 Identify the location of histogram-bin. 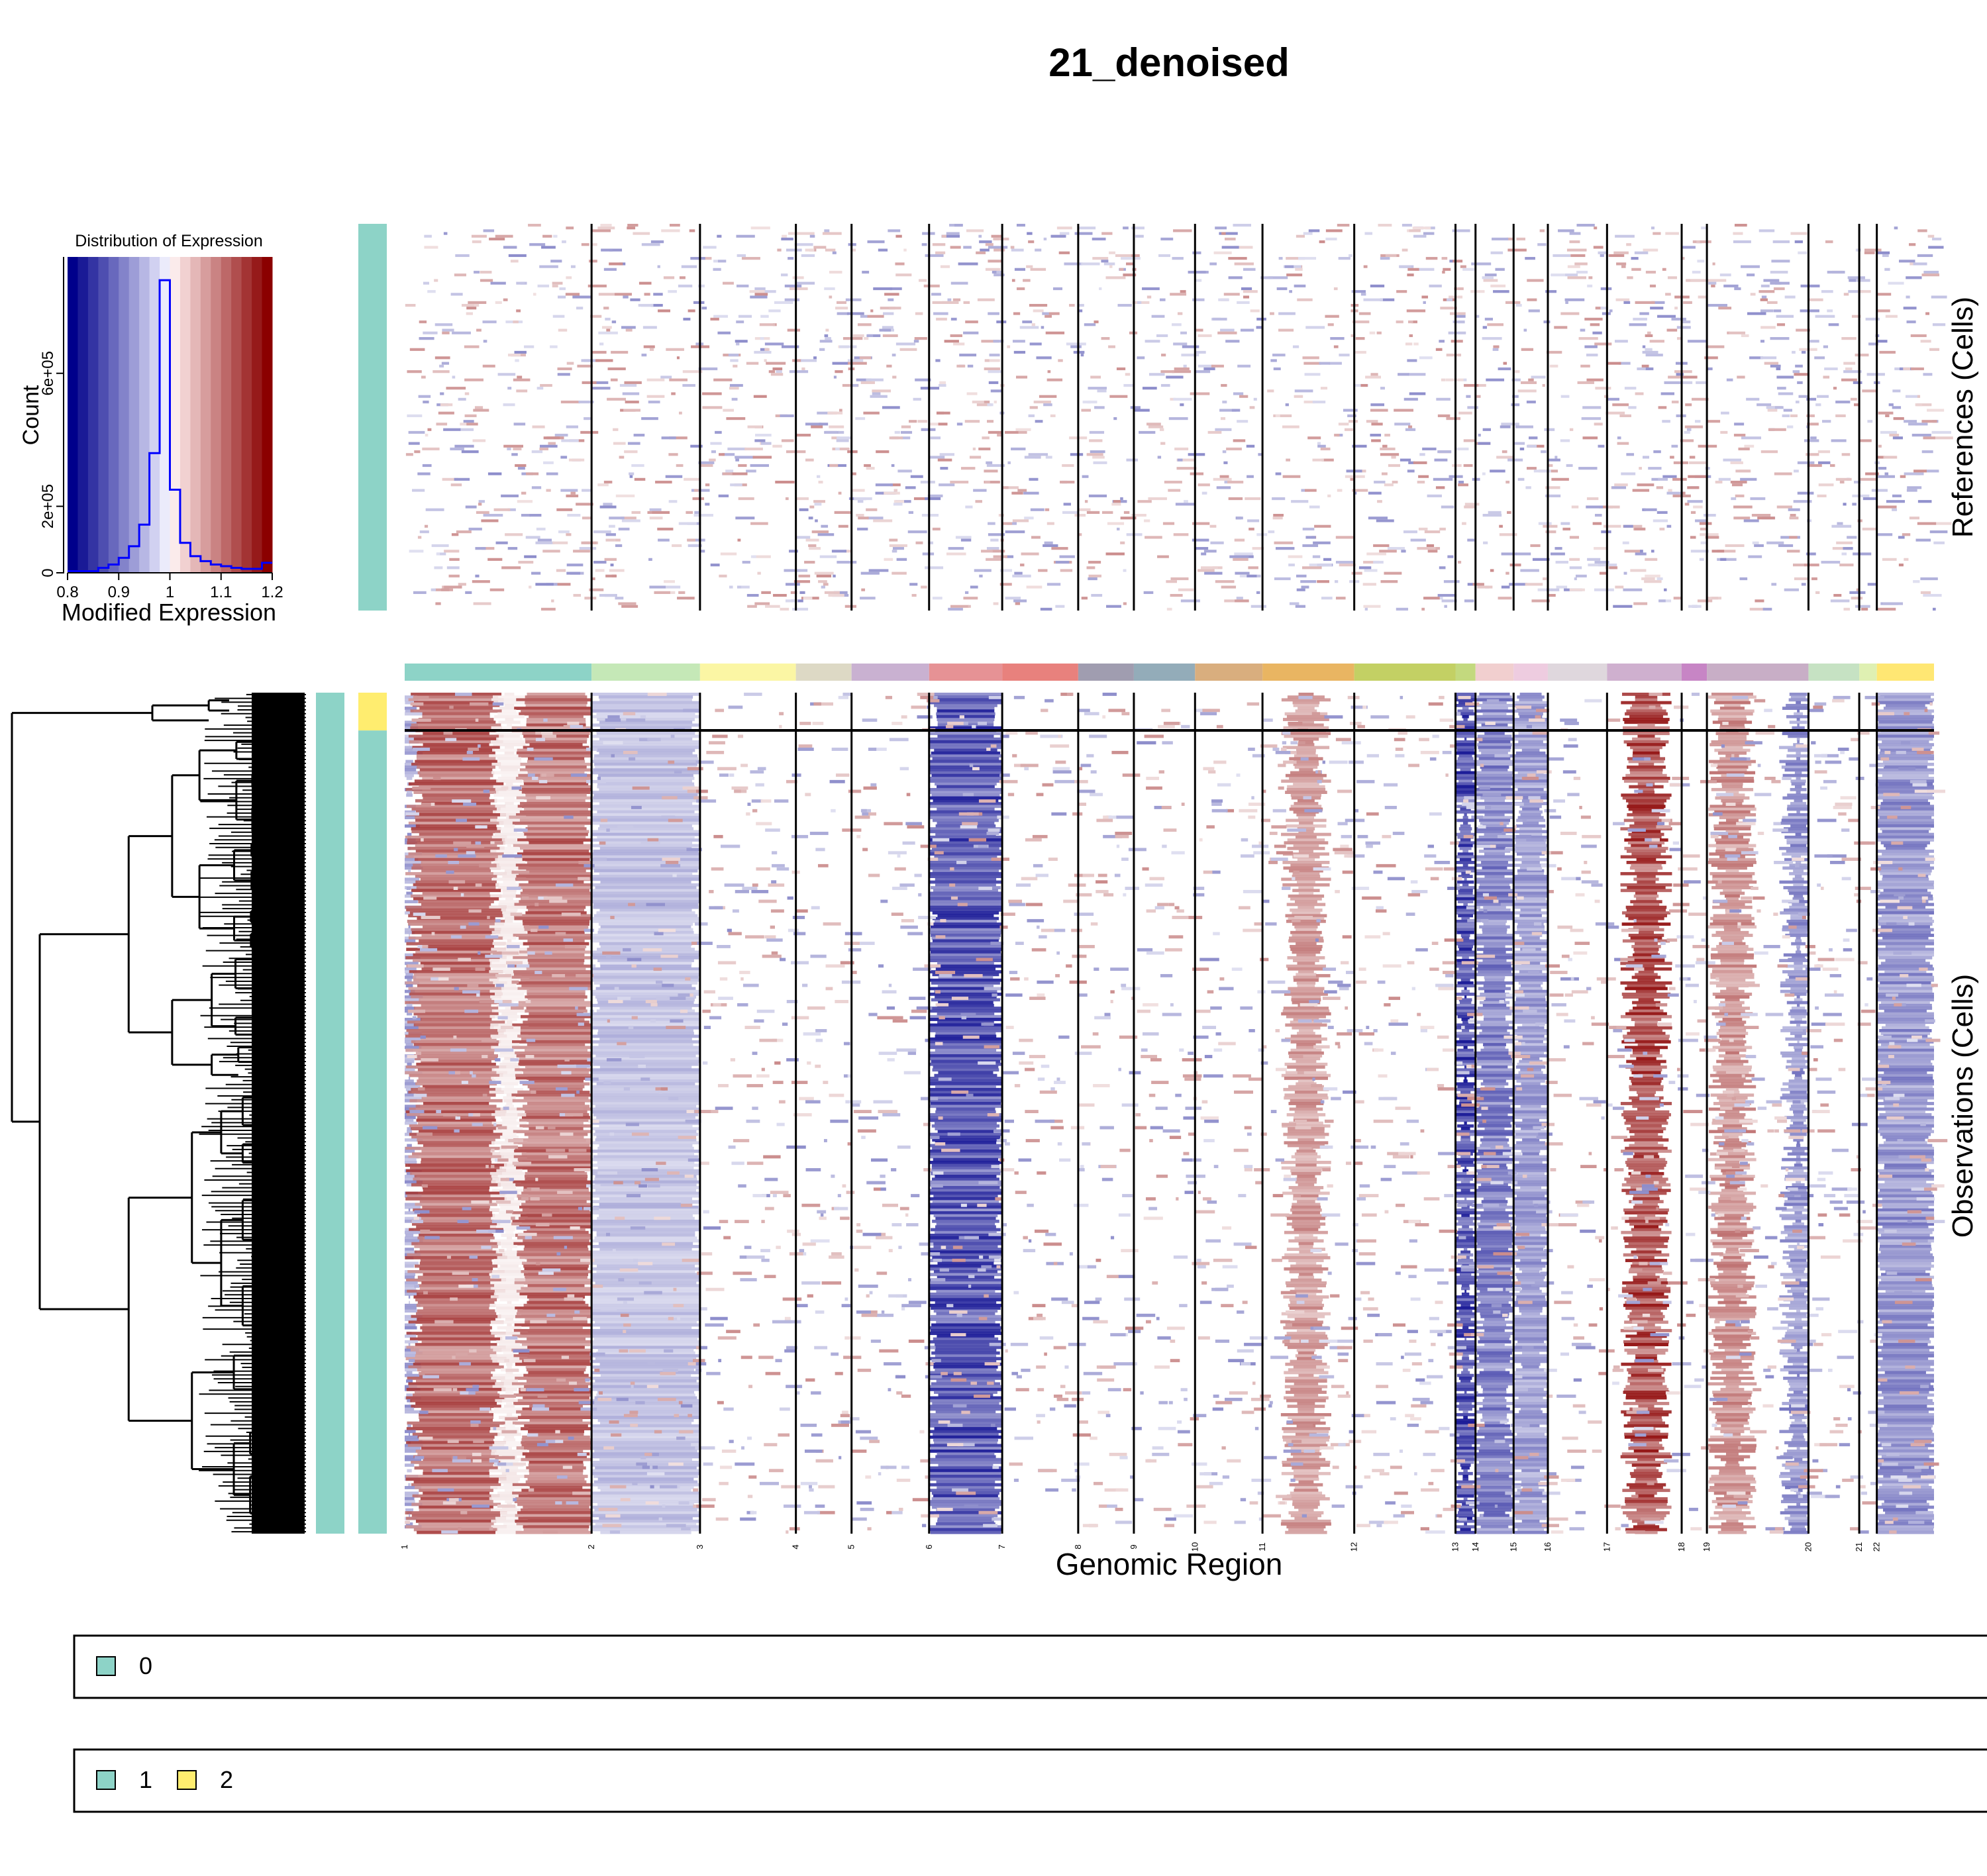
(114, 415).